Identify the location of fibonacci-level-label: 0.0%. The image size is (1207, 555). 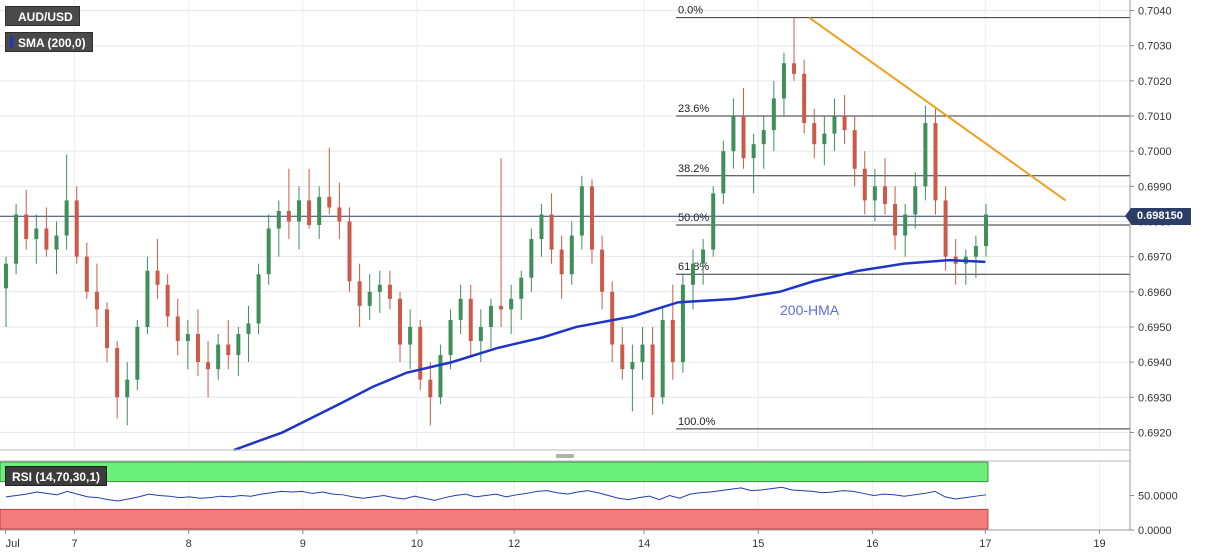
(690, 11).